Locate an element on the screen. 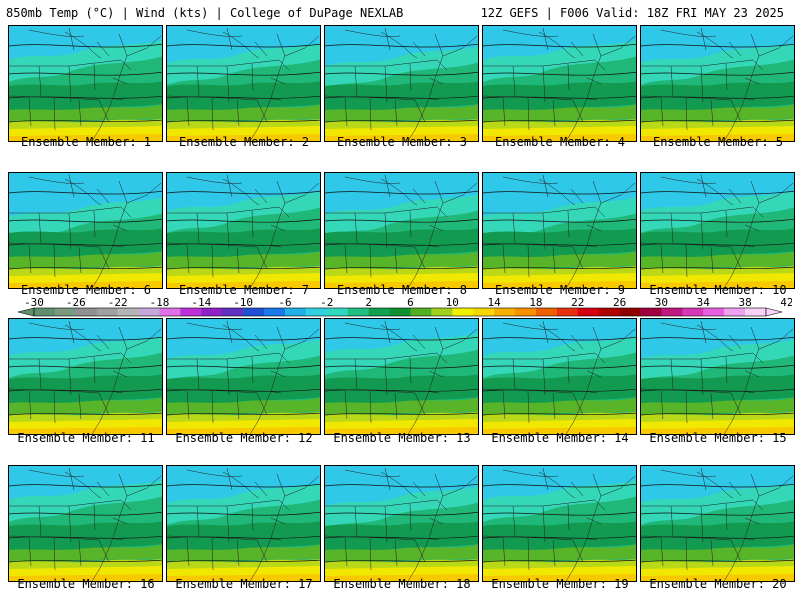 This screenshot has width=800, height=600. colorbar-tick-label: -2 is located at coordinates (326, 302).